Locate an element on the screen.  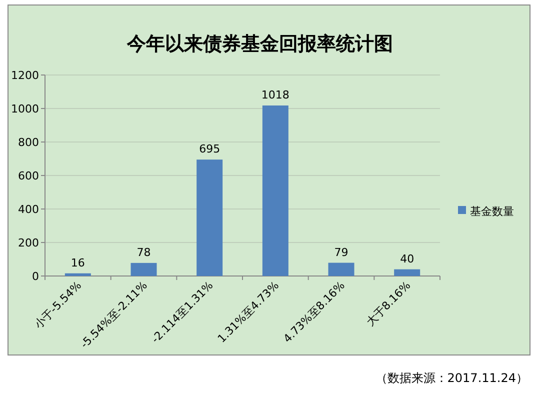
y-tick-label: 600 is located at coordinates (28, 176).